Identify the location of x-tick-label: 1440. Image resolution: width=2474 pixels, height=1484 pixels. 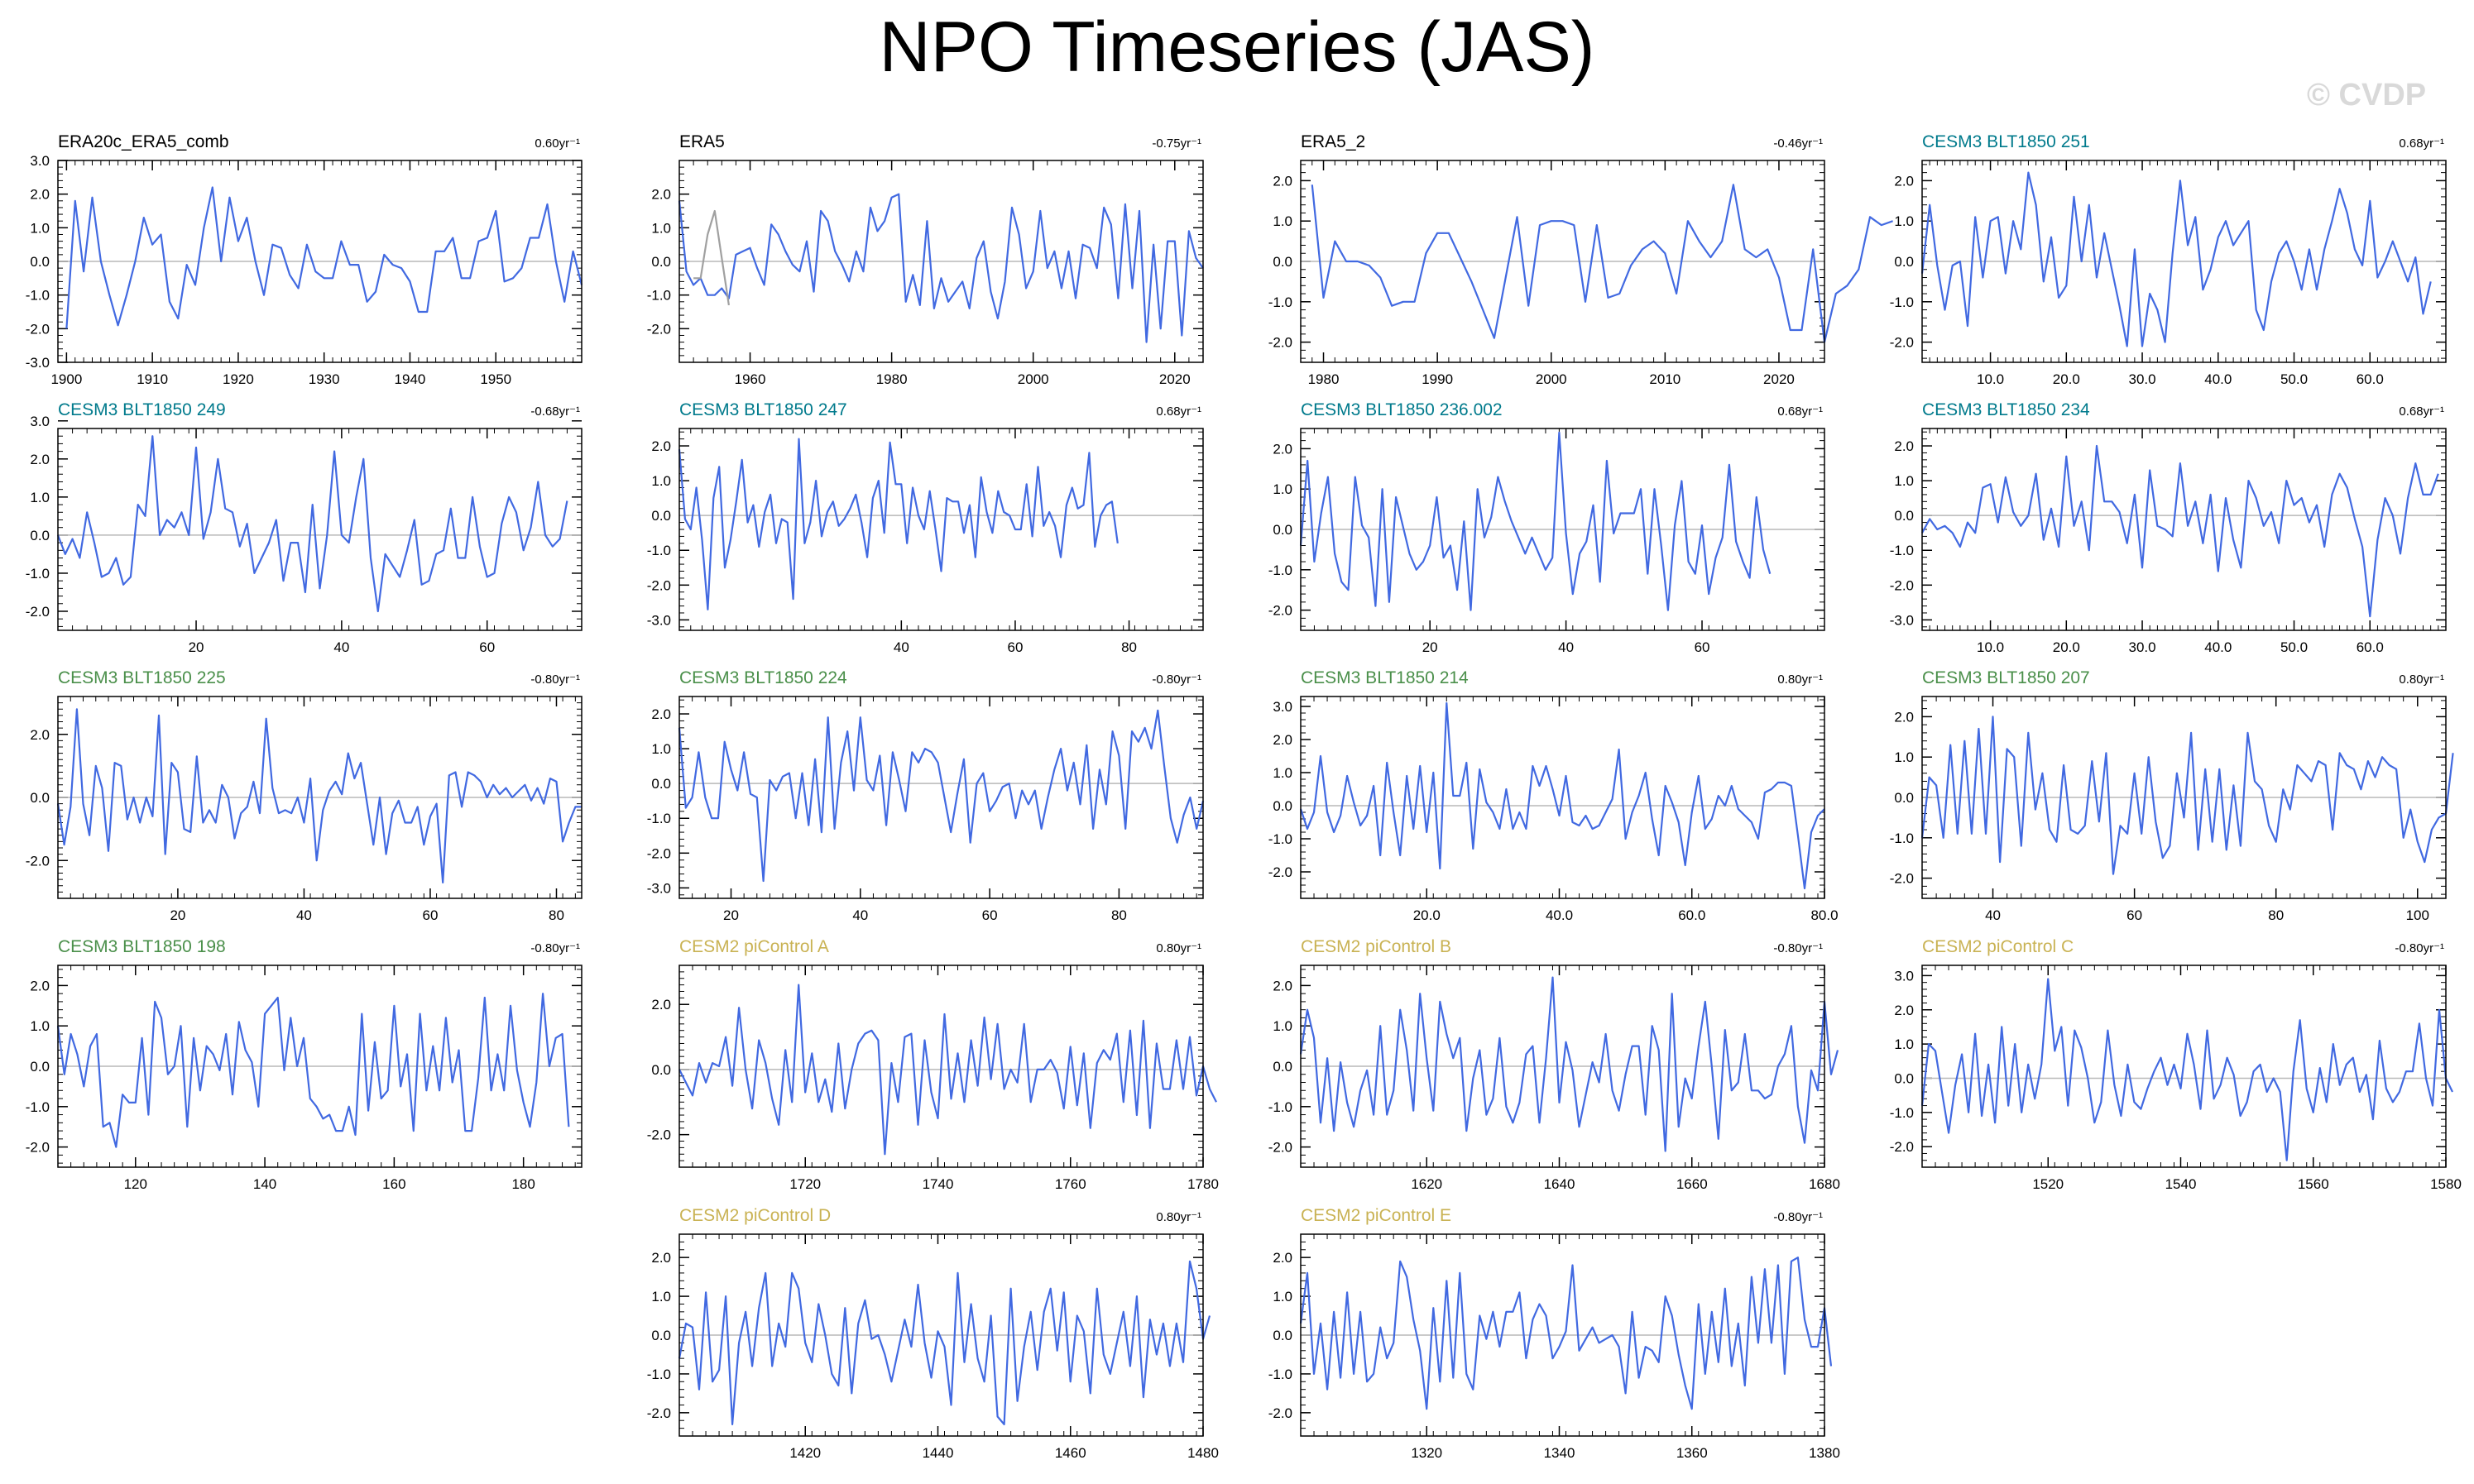
(939, 1453).